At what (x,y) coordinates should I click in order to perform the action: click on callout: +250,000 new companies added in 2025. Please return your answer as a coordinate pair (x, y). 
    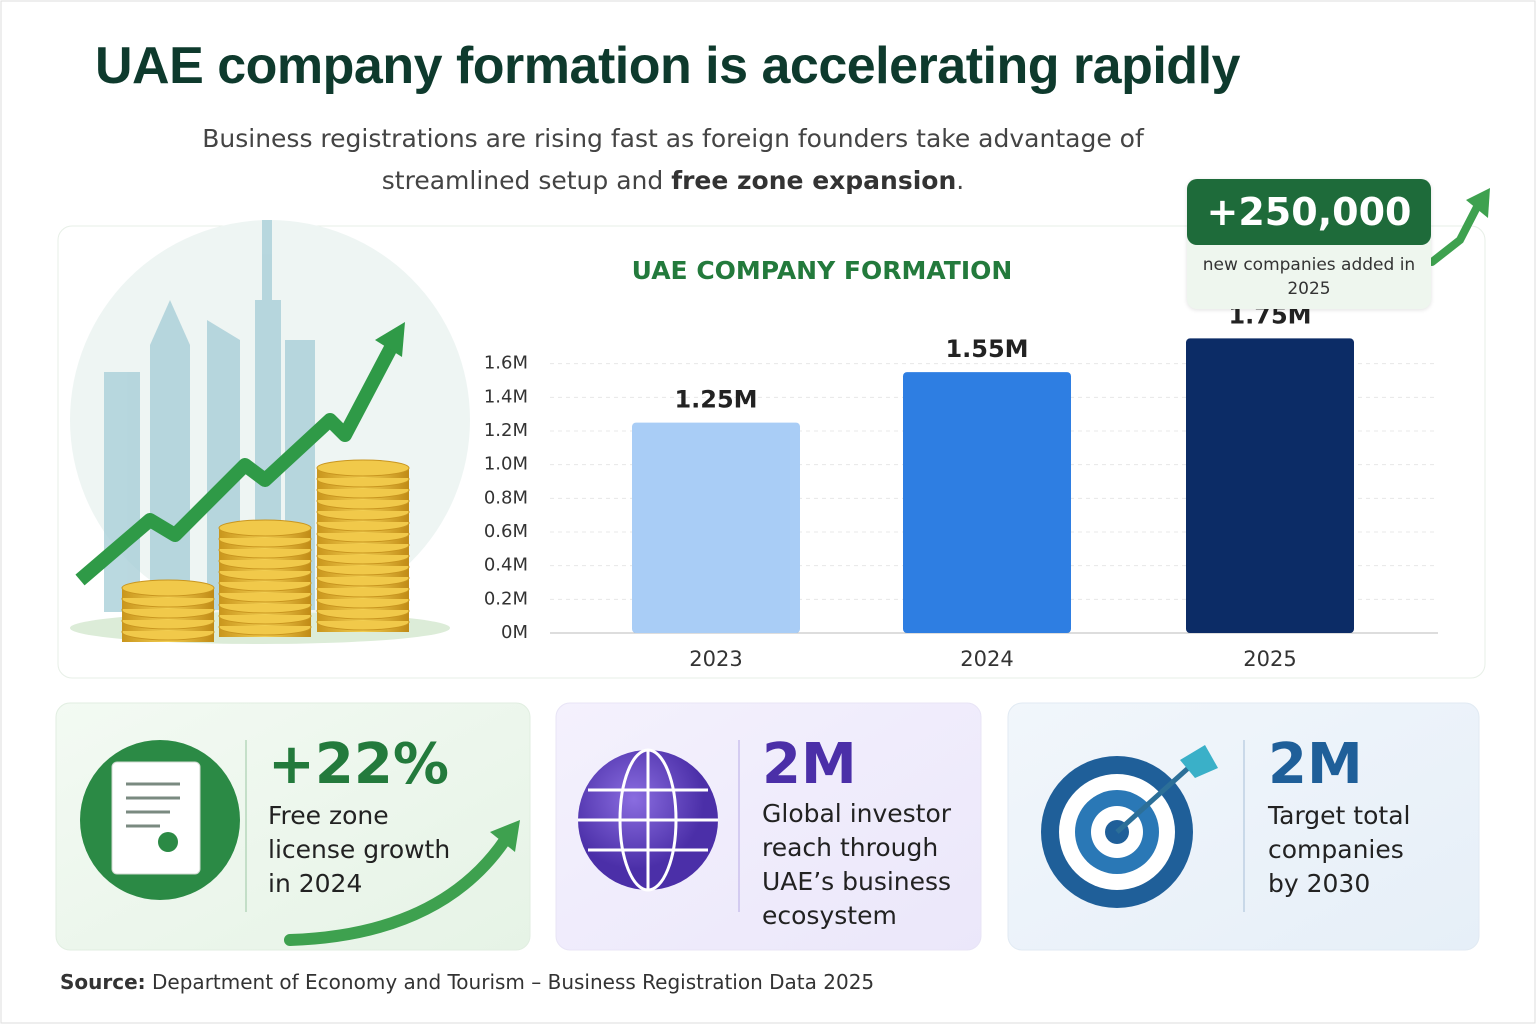
    Looking at the image, I should click on (1309, 244).